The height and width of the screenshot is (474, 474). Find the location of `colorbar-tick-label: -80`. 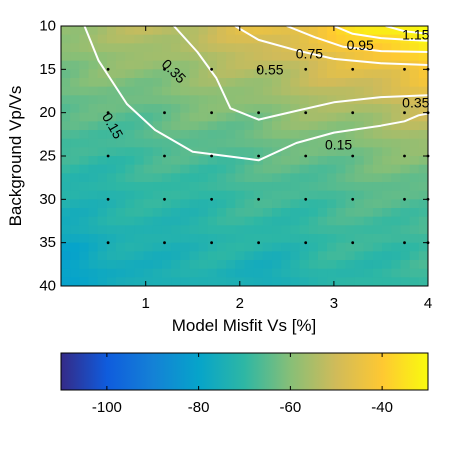

colorbar-tick-label: -80 is located at coordinates (199, 407).